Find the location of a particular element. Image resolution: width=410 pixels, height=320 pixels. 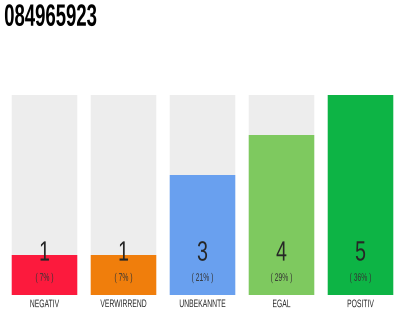

annotation: ( 21% ) is located at coordinates (203, 278).